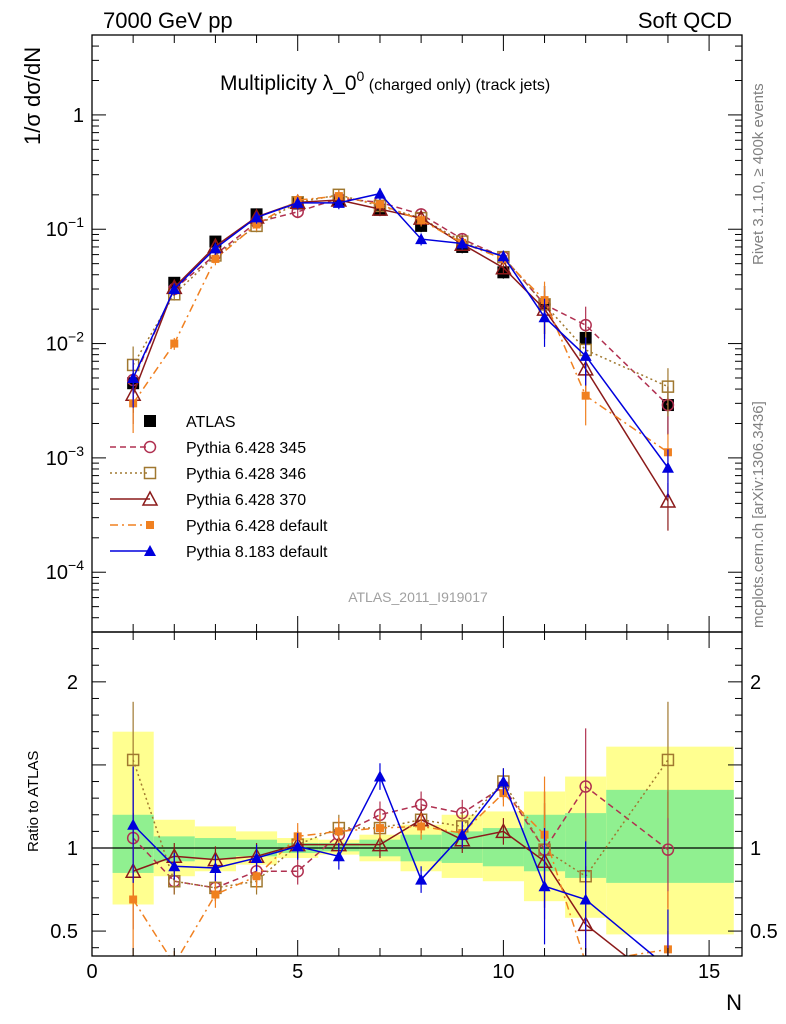 This screenshot has height=1024, width=786. Describe the element at coordinates (211, 422) in the screenshot. I see `legend-label: ATLAS` at that location.